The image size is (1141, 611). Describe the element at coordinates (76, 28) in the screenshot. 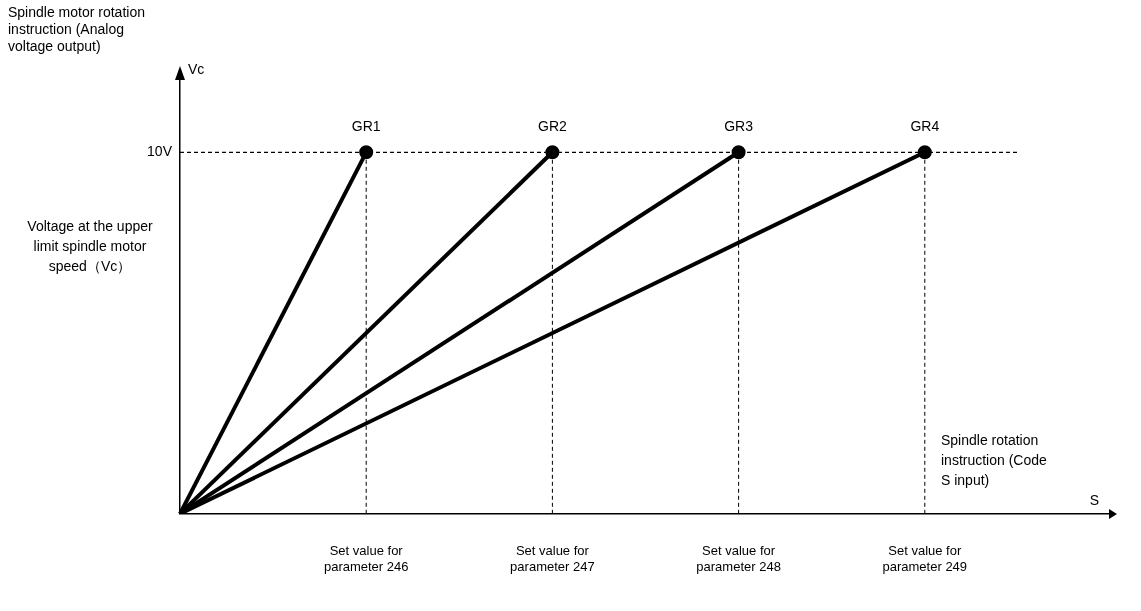

I see `text: Spindle motor rotation instruction (Analog voltage output)` at that location.